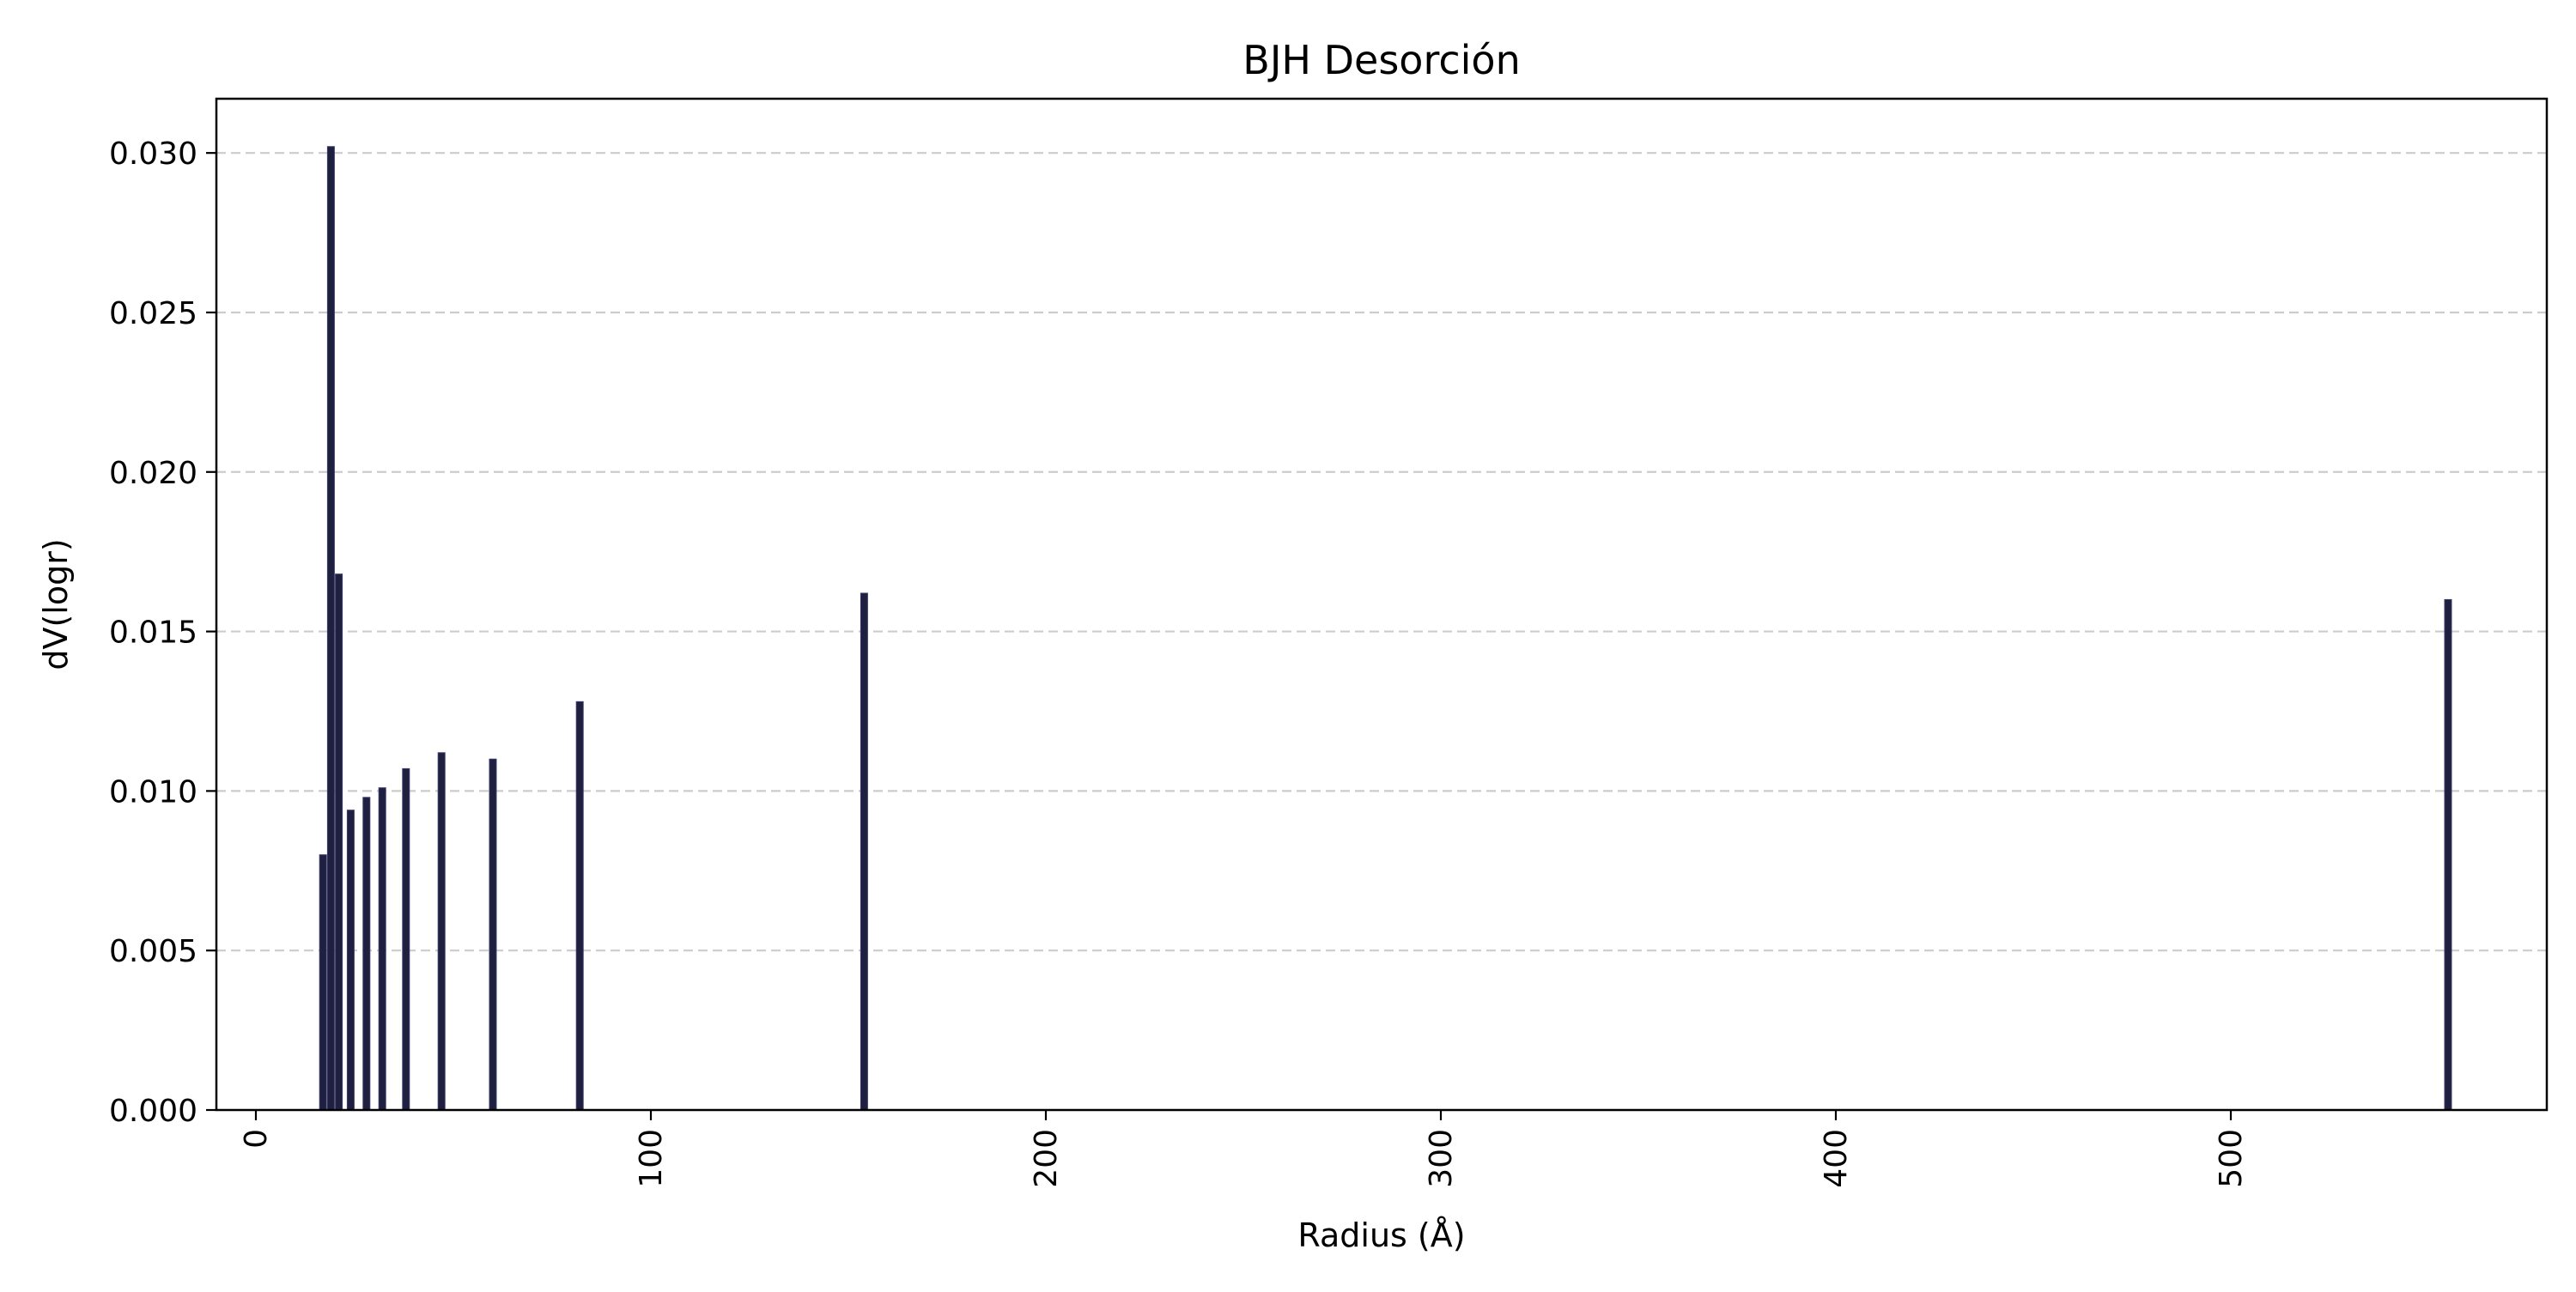 The width and height of the screenshot is (2576, 1292). I want to click on y-tick-label: 0.025, so click(153, 313).